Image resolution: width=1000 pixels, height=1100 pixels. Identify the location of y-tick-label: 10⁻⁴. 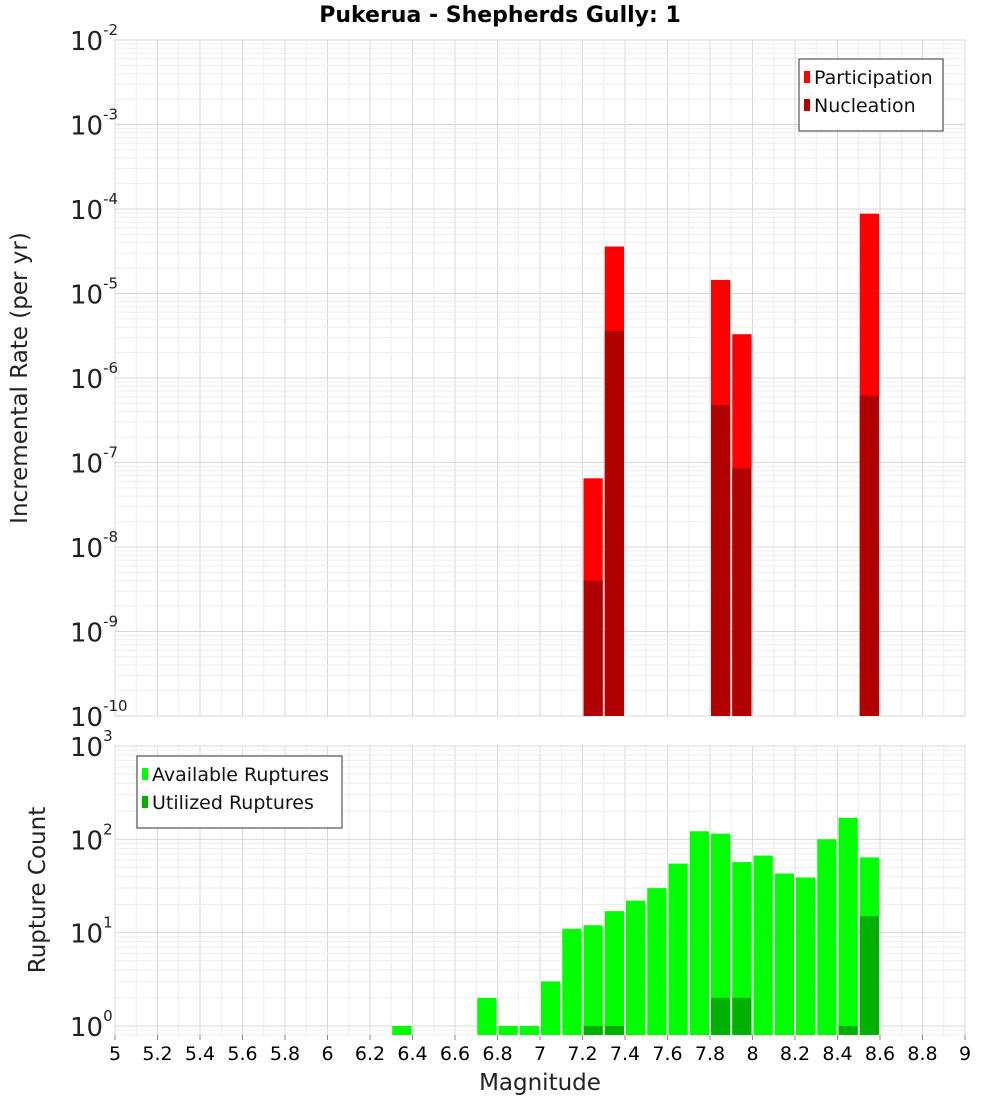
(94, 208).